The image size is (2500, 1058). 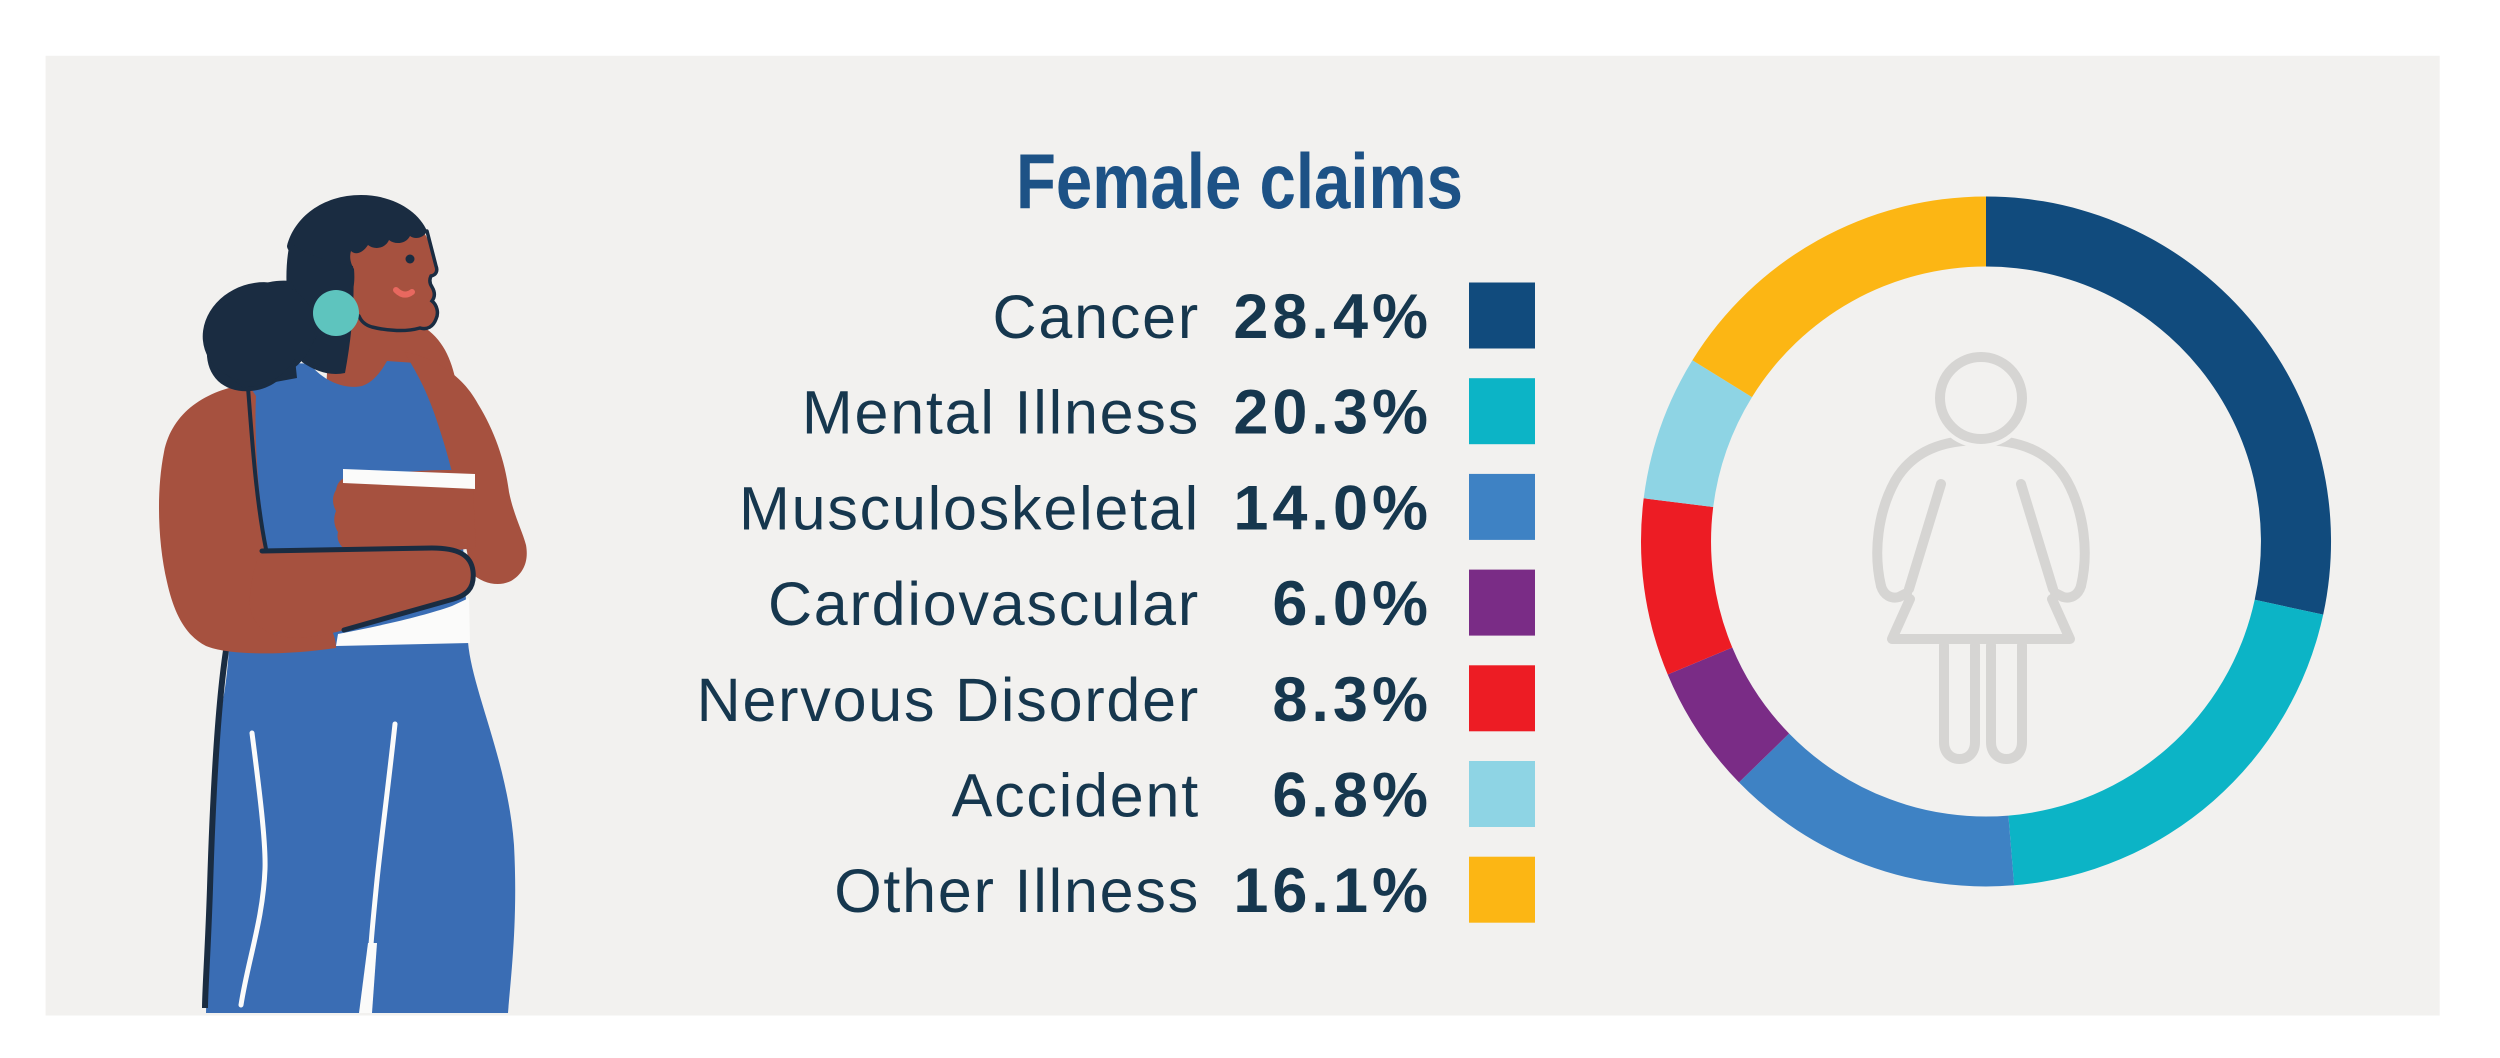 What do you see at coordinates (984, 604) in the screenshot?
I see `svg-text: Cardiovascular` at bounding box center [984, 604].